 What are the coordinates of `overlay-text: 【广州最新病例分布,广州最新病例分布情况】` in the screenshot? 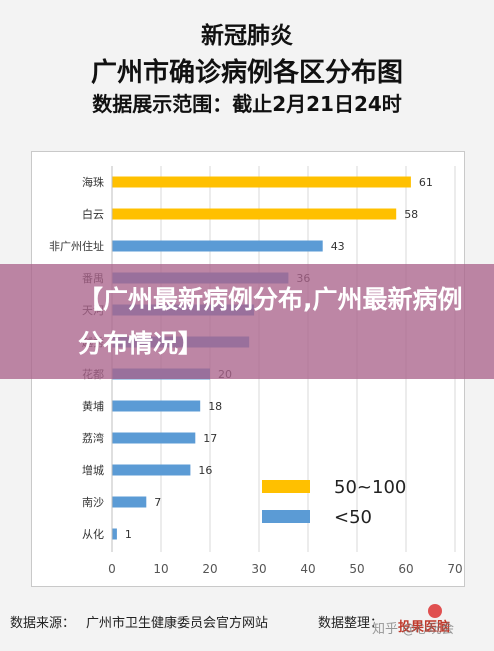 It's located at (270, 321).